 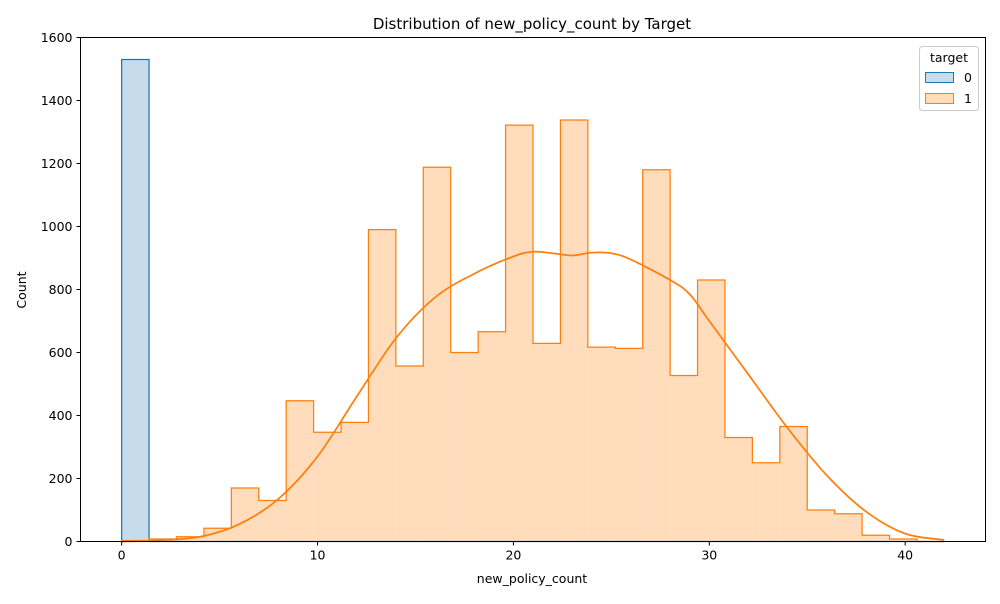 What do you see at coordinates (905, 555) in the screenshot?
I see `x-tick-label: 40` at bounding box center [905, 555].